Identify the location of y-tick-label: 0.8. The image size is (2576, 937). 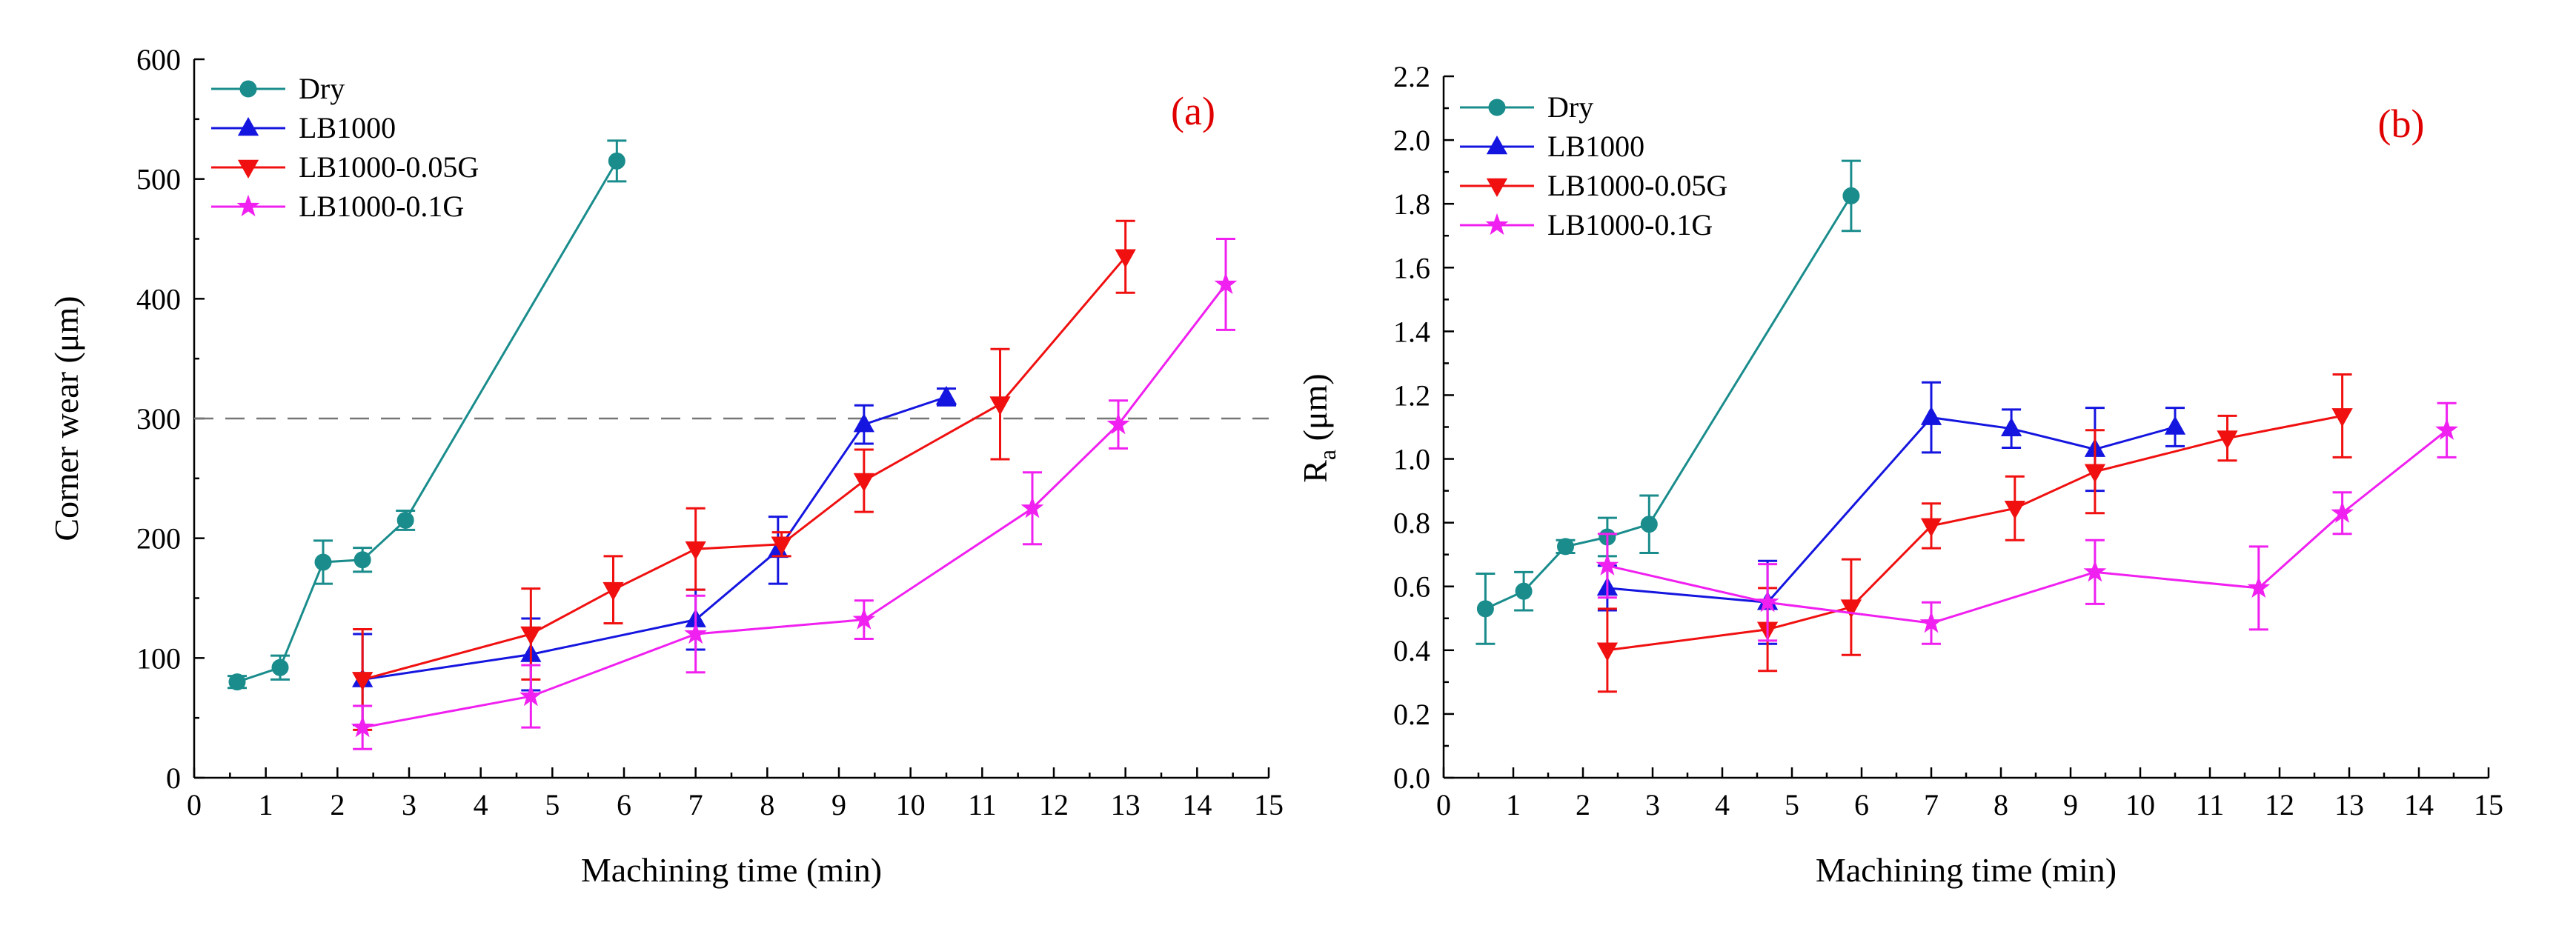
(1411, 523).